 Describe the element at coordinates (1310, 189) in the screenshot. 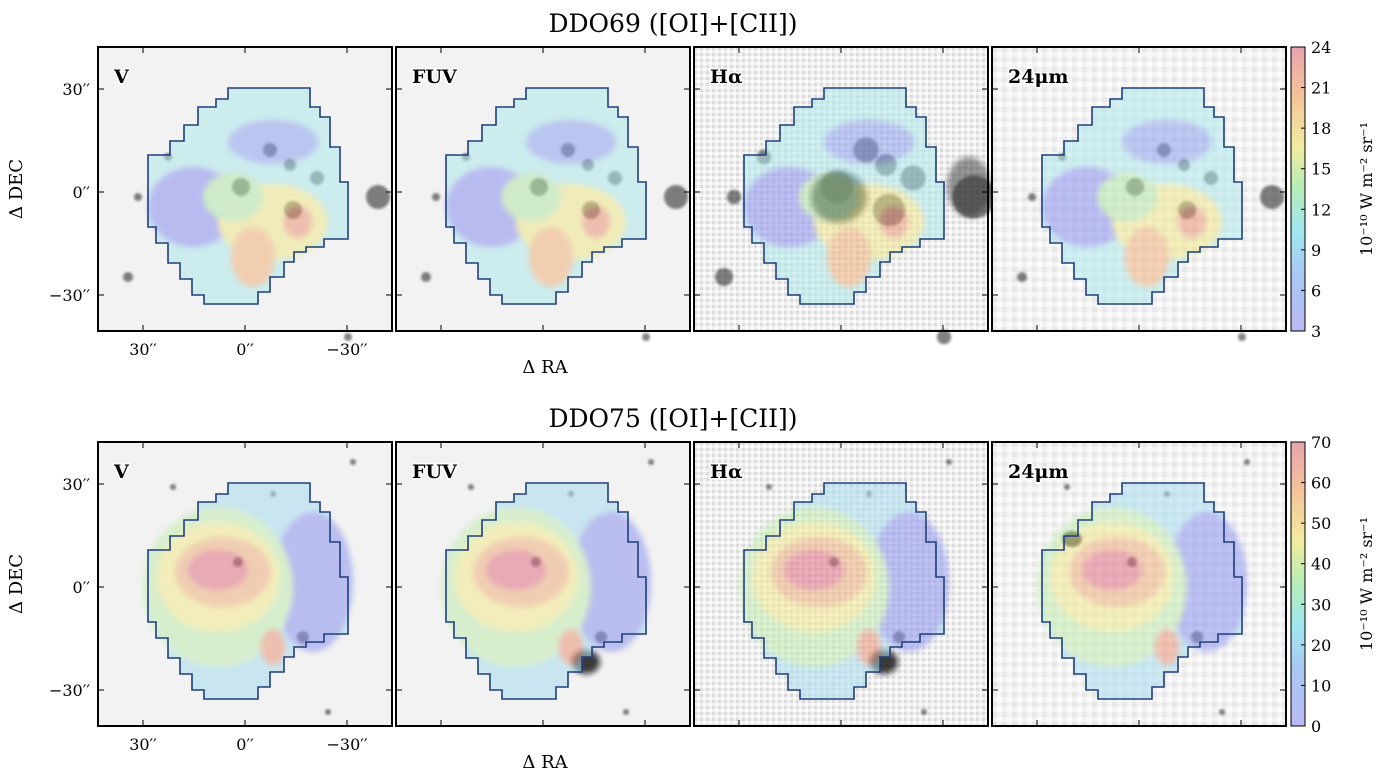

I see `colorbar: 24 21 18 15 12 9 6 3` at that location.